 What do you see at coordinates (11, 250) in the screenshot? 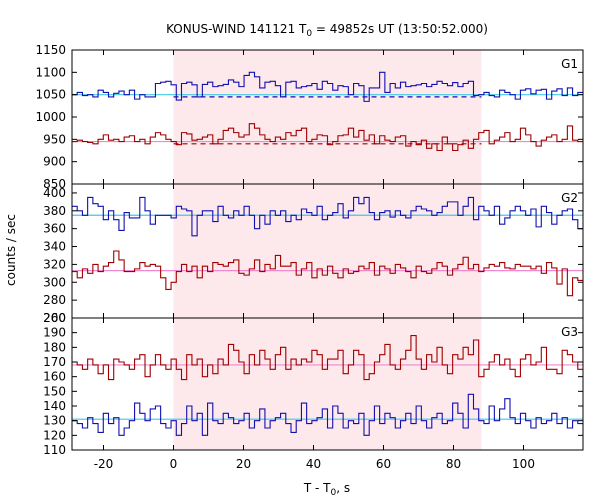
I see `y-axis-label: counts / sec` at bounding box center [11, 250].